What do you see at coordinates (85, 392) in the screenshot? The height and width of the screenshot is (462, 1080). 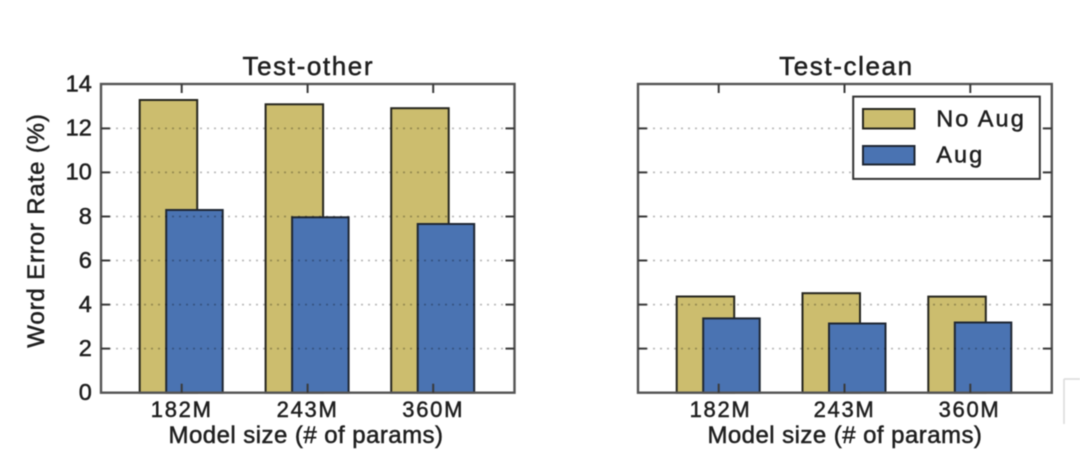 I see `svg-text: 0` at bounding box center [85, 392].